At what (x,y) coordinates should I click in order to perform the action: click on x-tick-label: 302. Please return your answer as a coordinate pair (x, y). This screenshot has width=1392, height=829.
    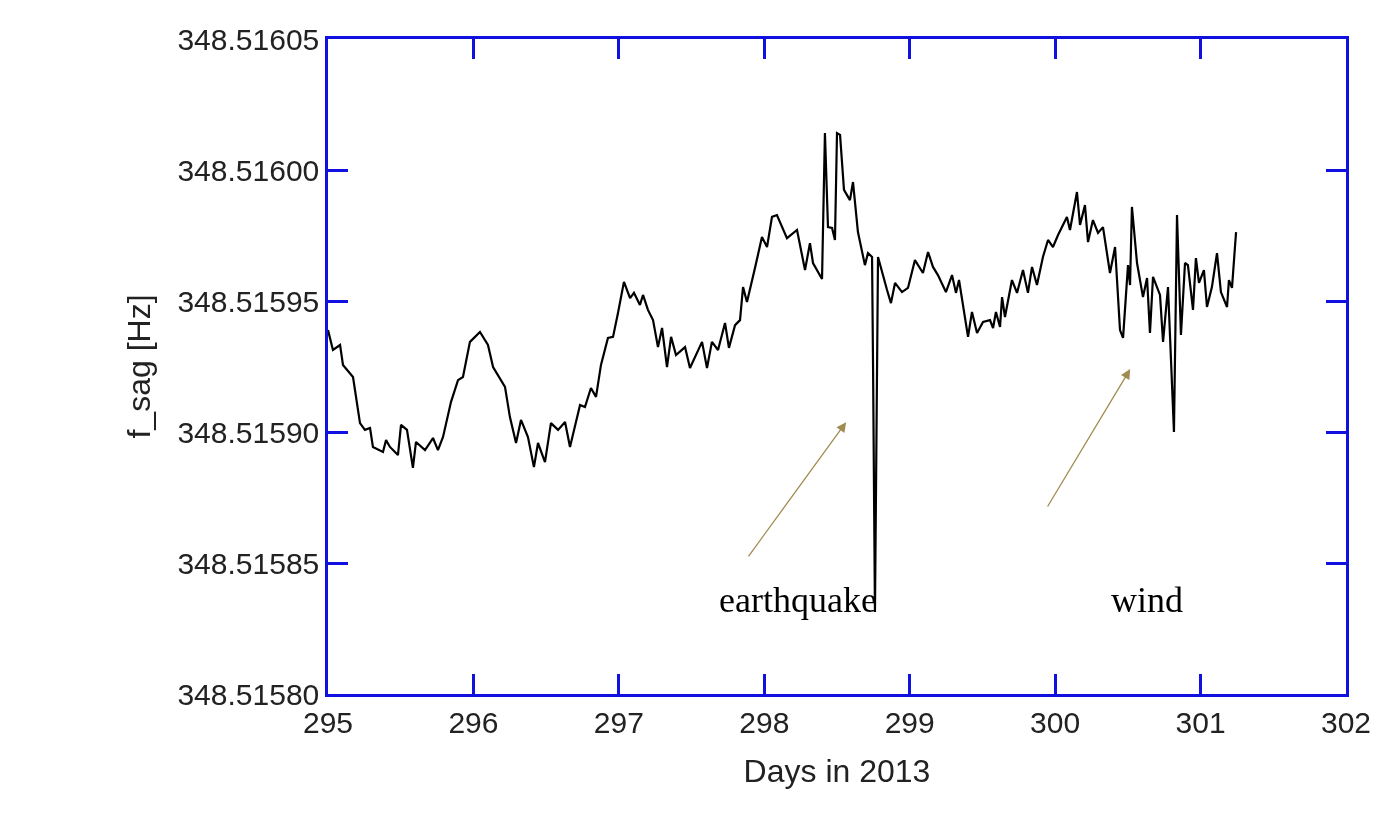
    Looking at the image, I should click on (1346, 722).